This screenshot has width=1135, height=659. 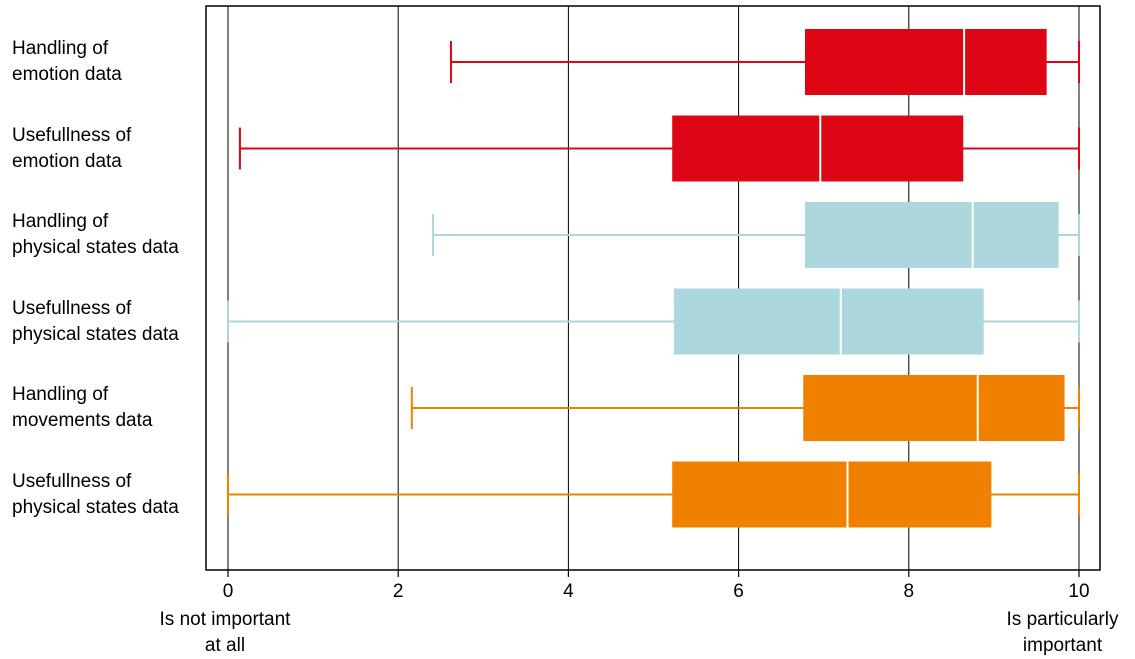 What do you see at coordinates (112, 322) in the screenshot?
I see `category-label-3: Usefullness of physical states data` at bounding box center [112, 322].